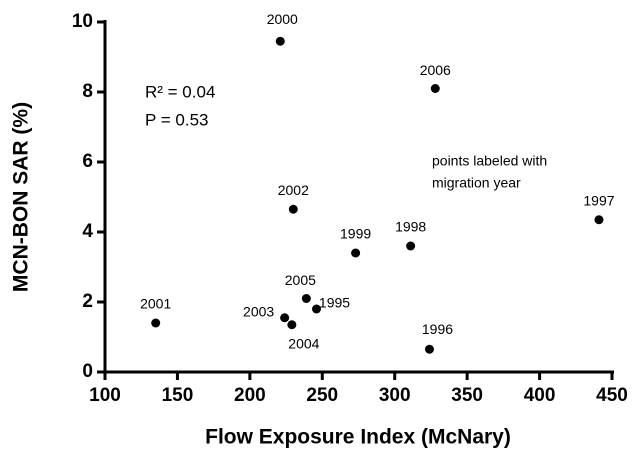 This screenshot has width=635, height=453. What do you see at coordinates (410, 227) in the screenshot?
I see `point-label: 1998` at bounding box center [410, 227].